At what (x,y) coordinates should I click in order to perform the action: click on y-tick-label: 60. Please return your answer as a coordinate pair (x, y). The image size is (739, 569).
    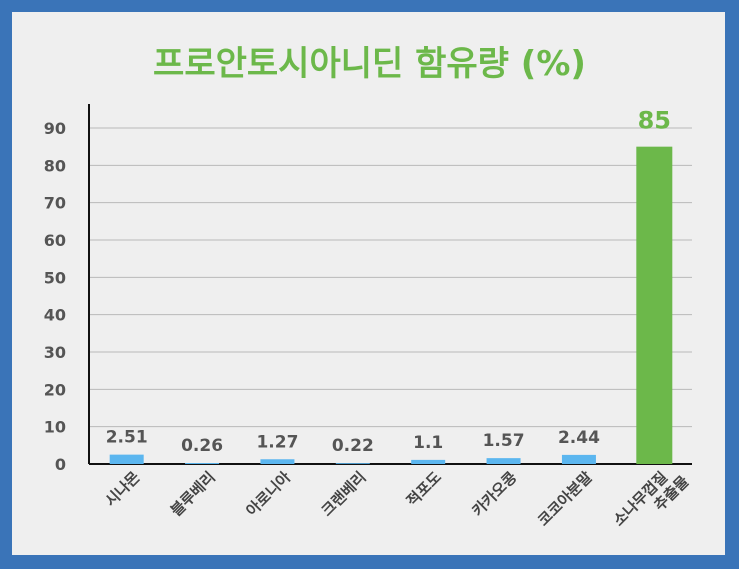
    Looking at the image, I should click on (55, 240).